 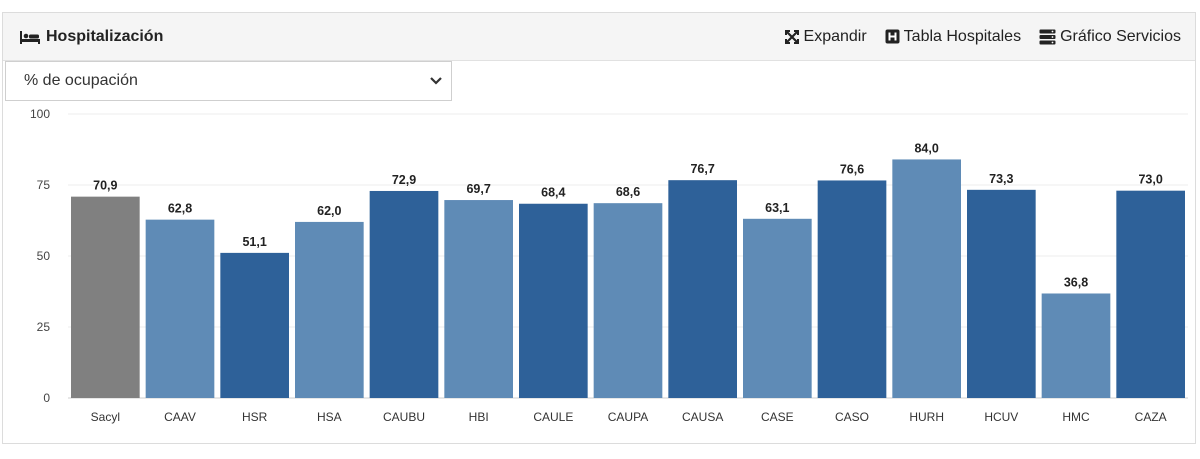 I want to click on bar-hcuv, so click(x=1001, y=293).